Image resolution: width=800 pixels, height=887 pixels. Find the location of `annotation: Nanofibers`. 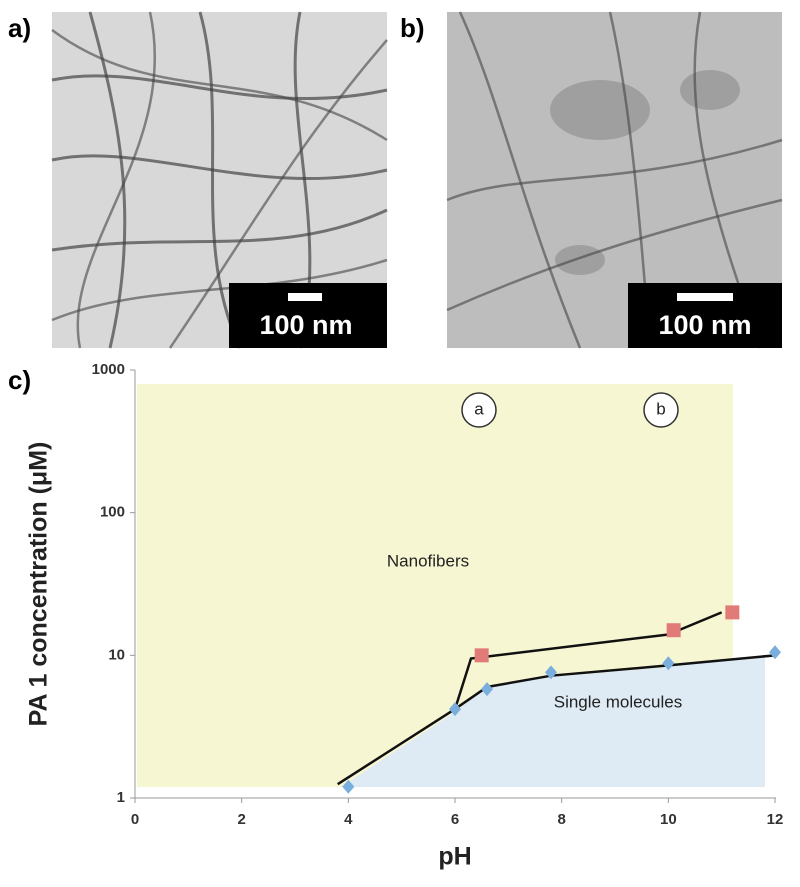

annotation: Nanofibers is located at coordinates (428, 560).